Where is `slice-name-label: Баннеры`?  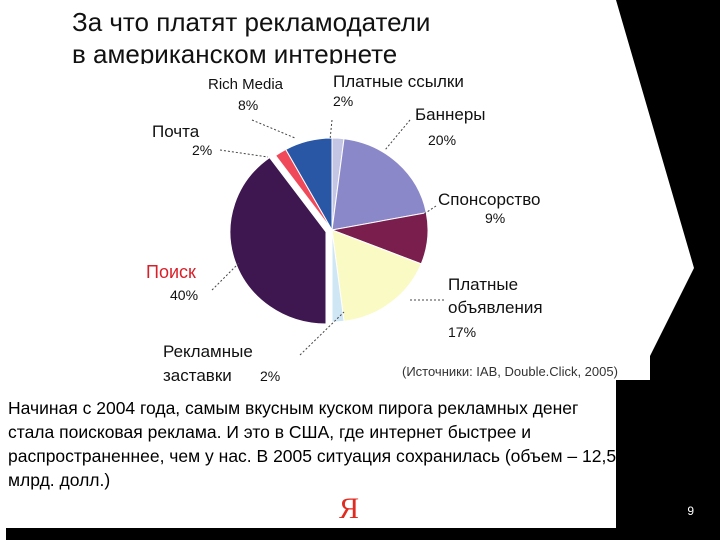
slice-name-label: Баннеры is located at coordinates (450, 114).